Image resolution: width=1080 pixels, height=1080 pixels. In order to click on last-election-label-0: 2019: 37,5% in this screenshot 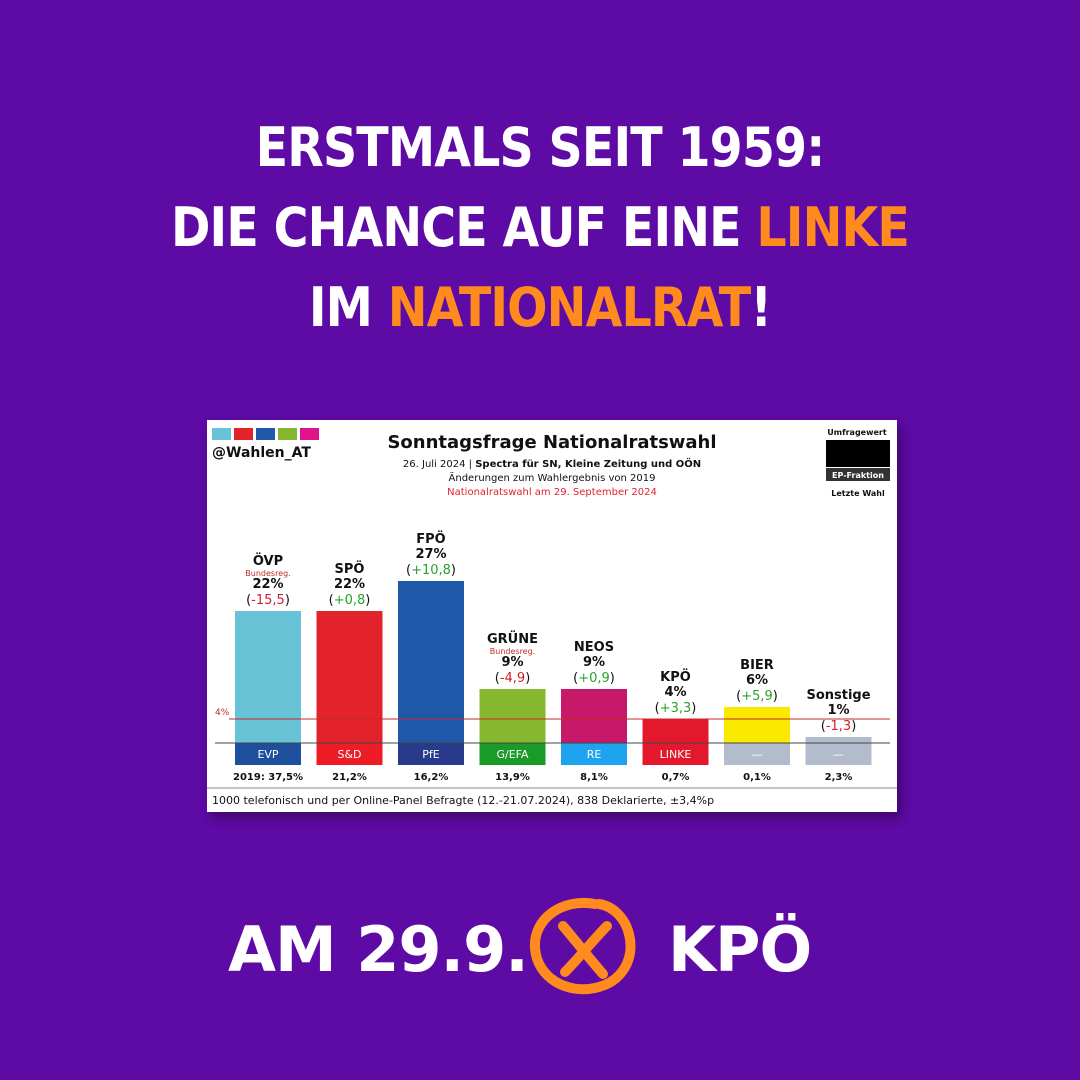, I will do `click(268, 777)`.